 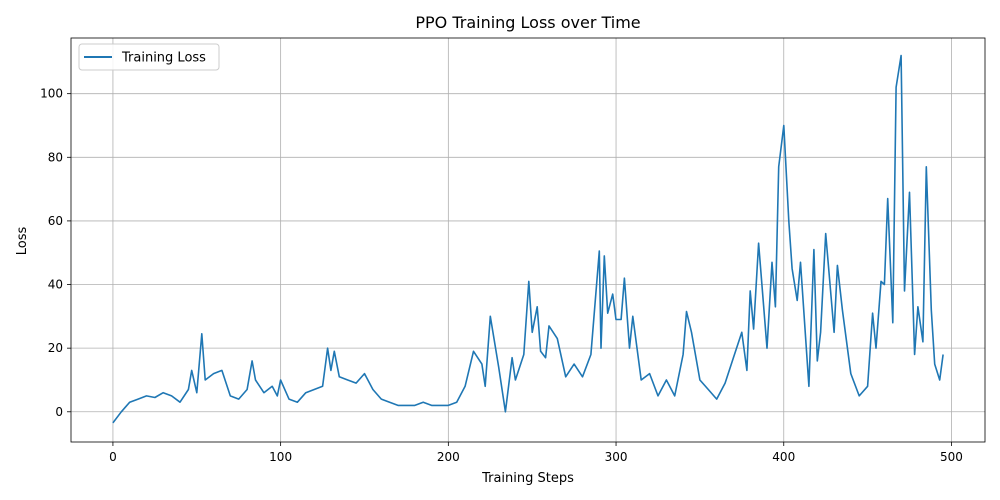 I want to click on legend-label: Training Loss, so click(x=163, y=58).